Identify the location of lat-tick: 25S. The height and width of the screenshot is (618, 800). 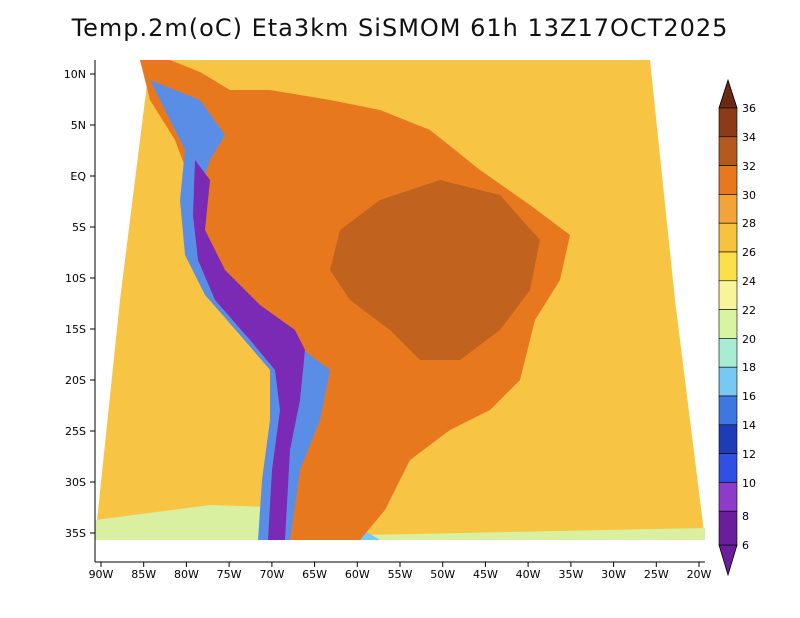
(80, 431).